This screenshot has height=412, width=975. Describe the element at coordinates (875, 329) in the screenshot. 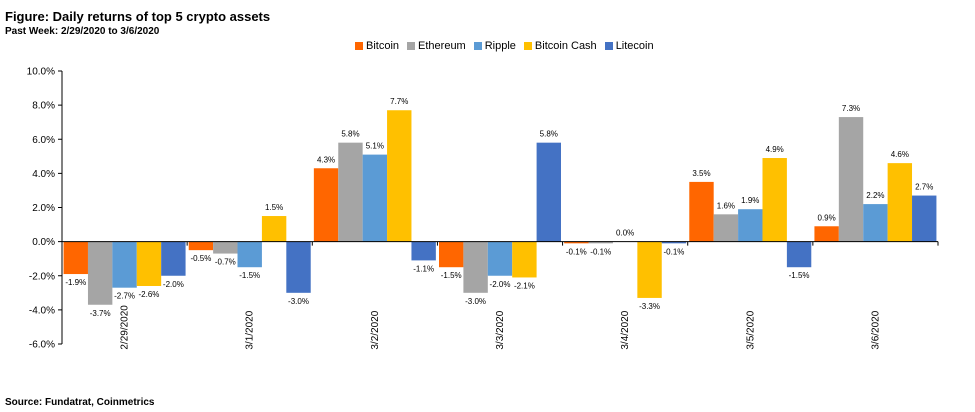

I see `x-tick-label: 3/6/2020` at that location.